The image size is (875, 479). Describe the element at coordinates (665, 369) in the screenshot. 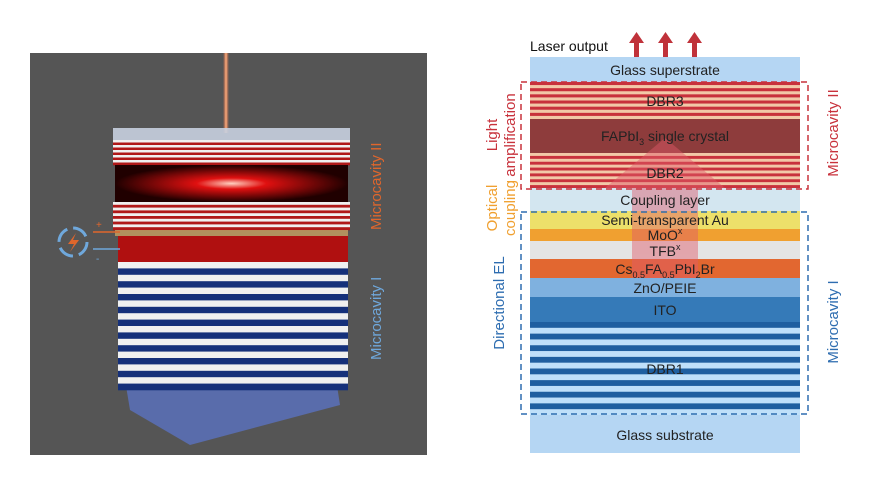

I see `dbr1-label: DBR1` at that location.